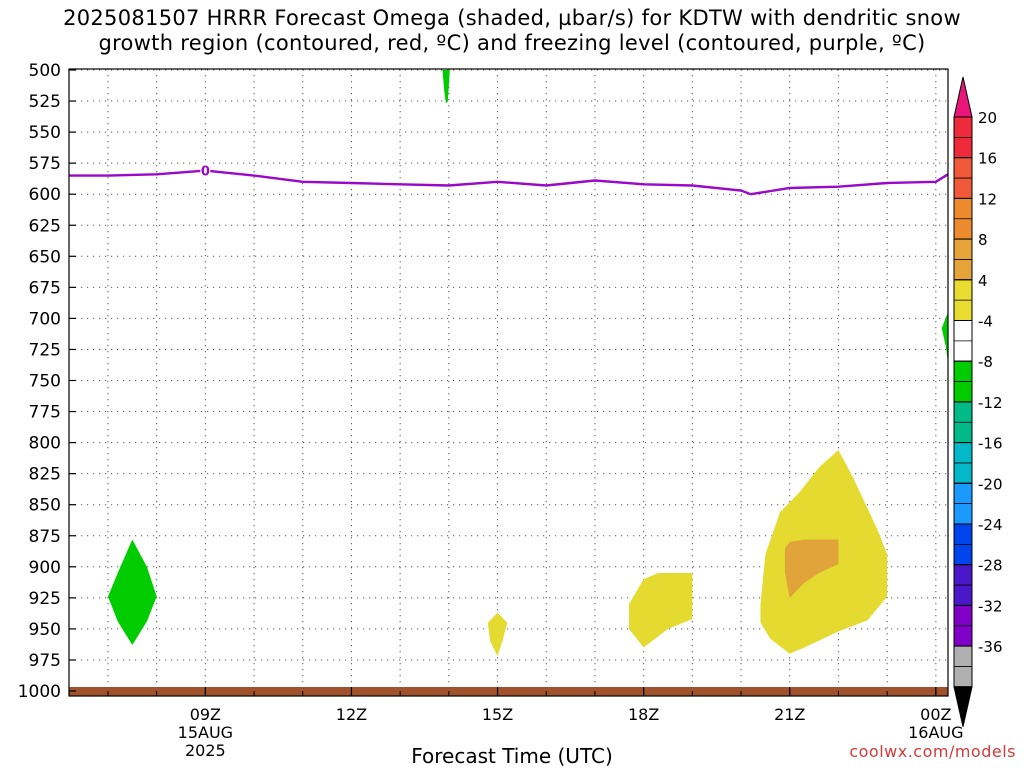 The height and width of the screenshot is (768, 1024). I want to click on y-tick-label: 675, so click(45, 288).